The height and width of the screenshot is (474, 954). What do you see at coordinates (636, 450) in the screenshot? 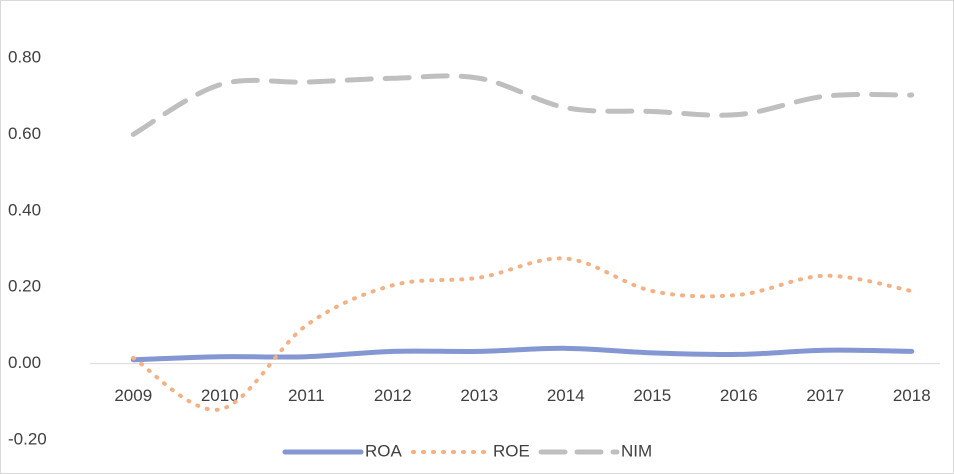
I see `legend-label: NIM` at bounding box center [636, 450].